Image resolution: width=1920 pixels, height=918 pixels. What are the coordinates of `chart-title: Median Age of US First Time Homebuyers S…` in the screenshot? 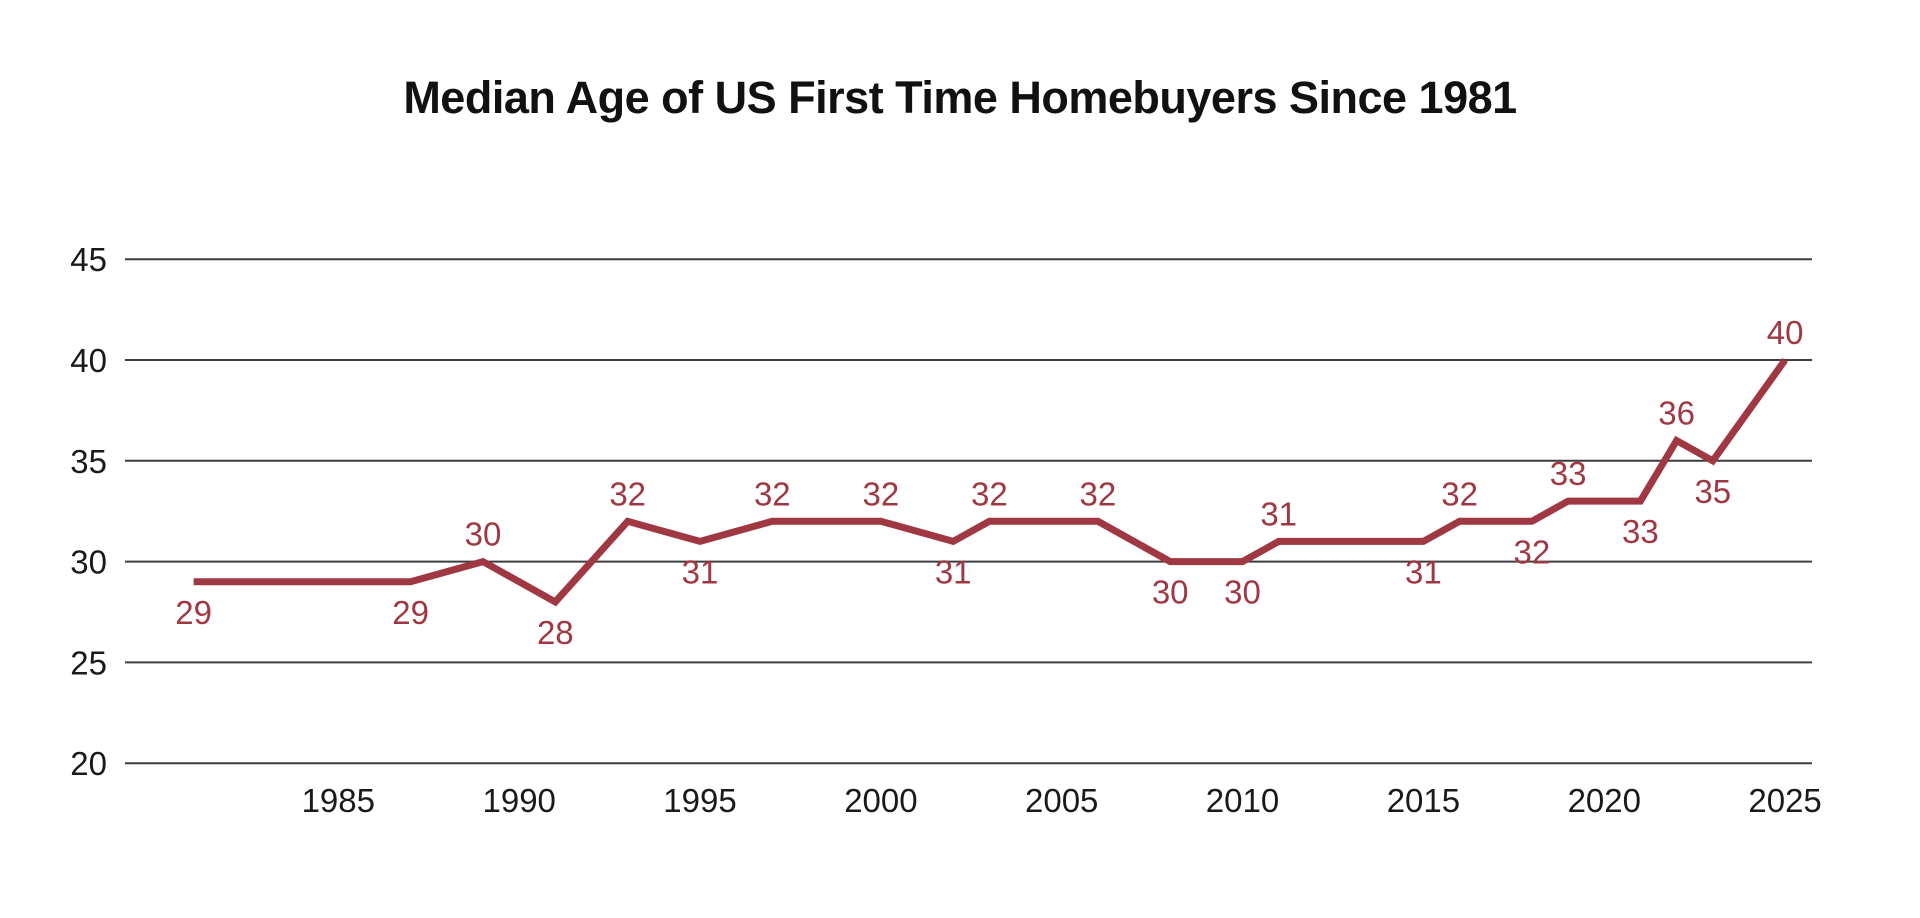 It's located at (960, 97).